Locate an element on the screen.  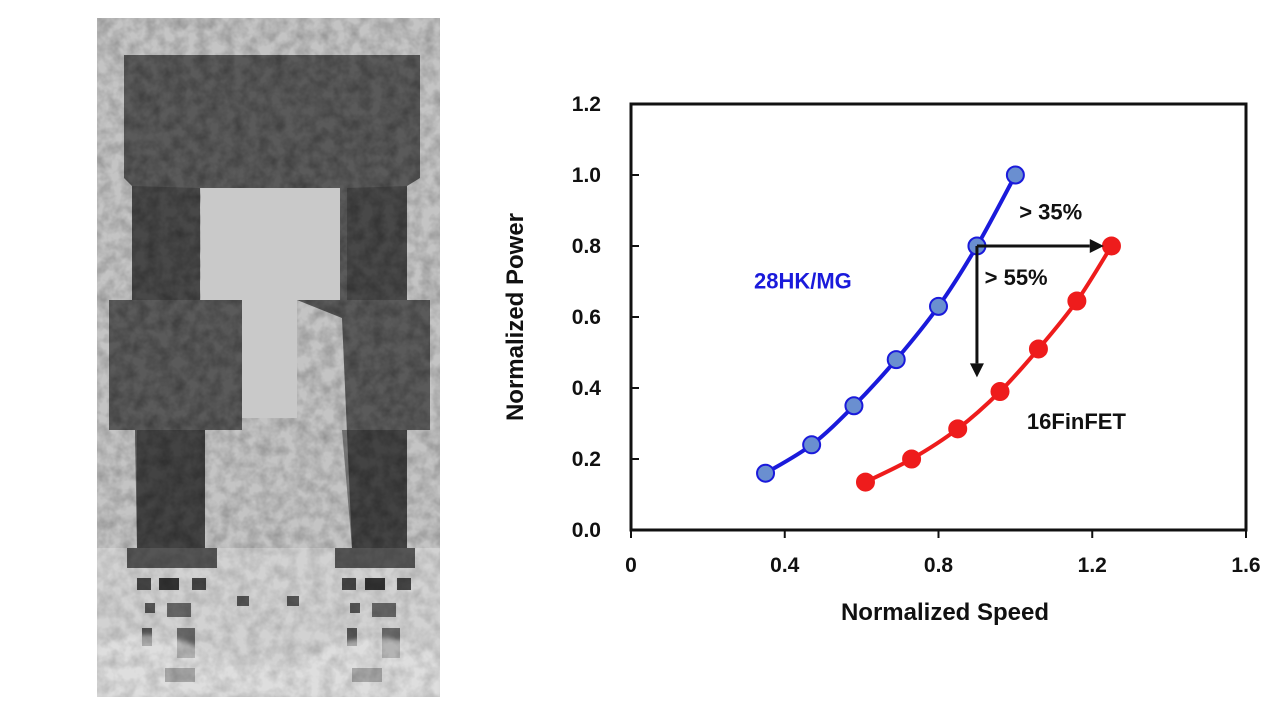
y-tick-label: 1.2 is located at coordinates (586, 104).